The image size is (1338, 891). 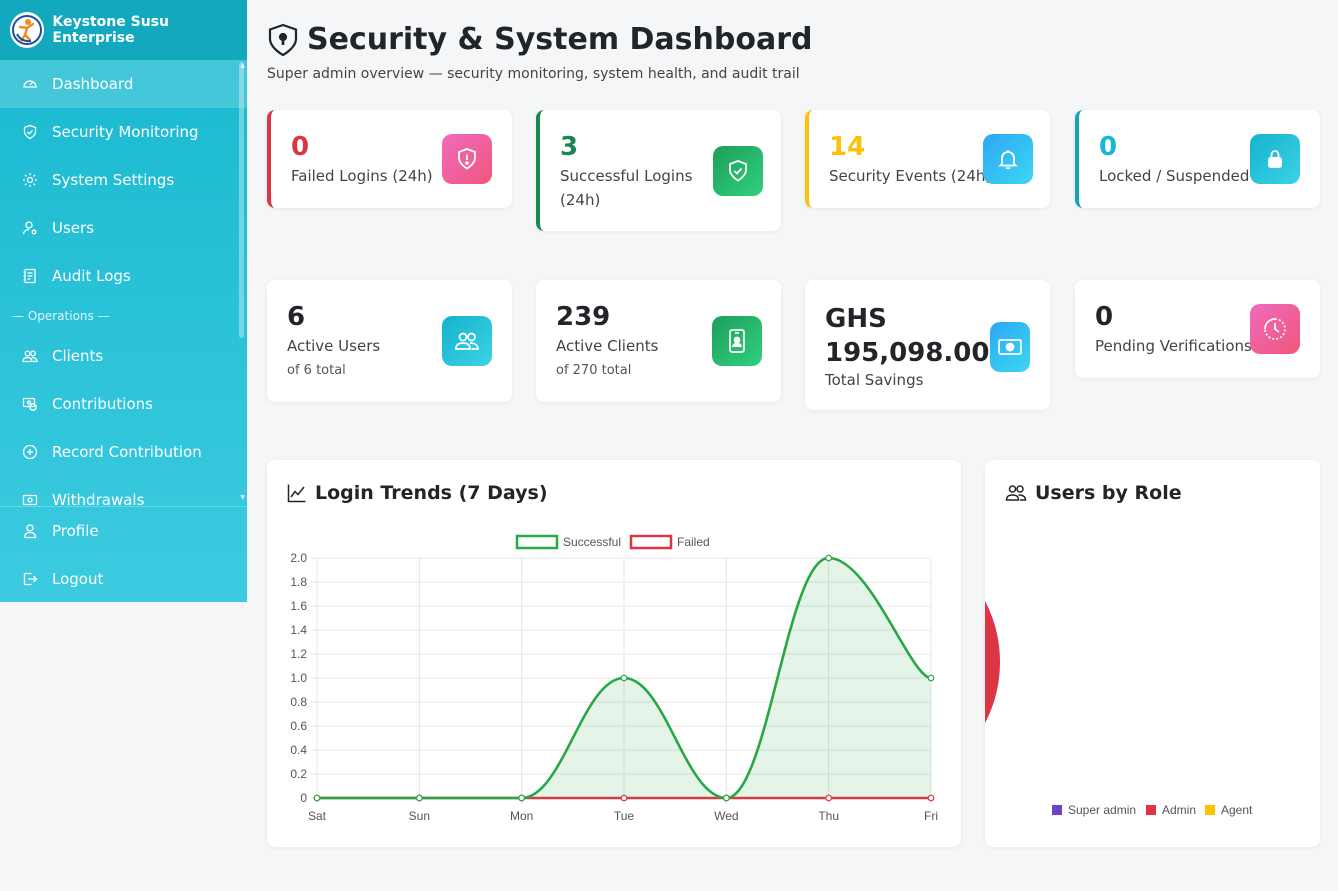 I want to click on shield-check-icon, so click(x=30, y=132).